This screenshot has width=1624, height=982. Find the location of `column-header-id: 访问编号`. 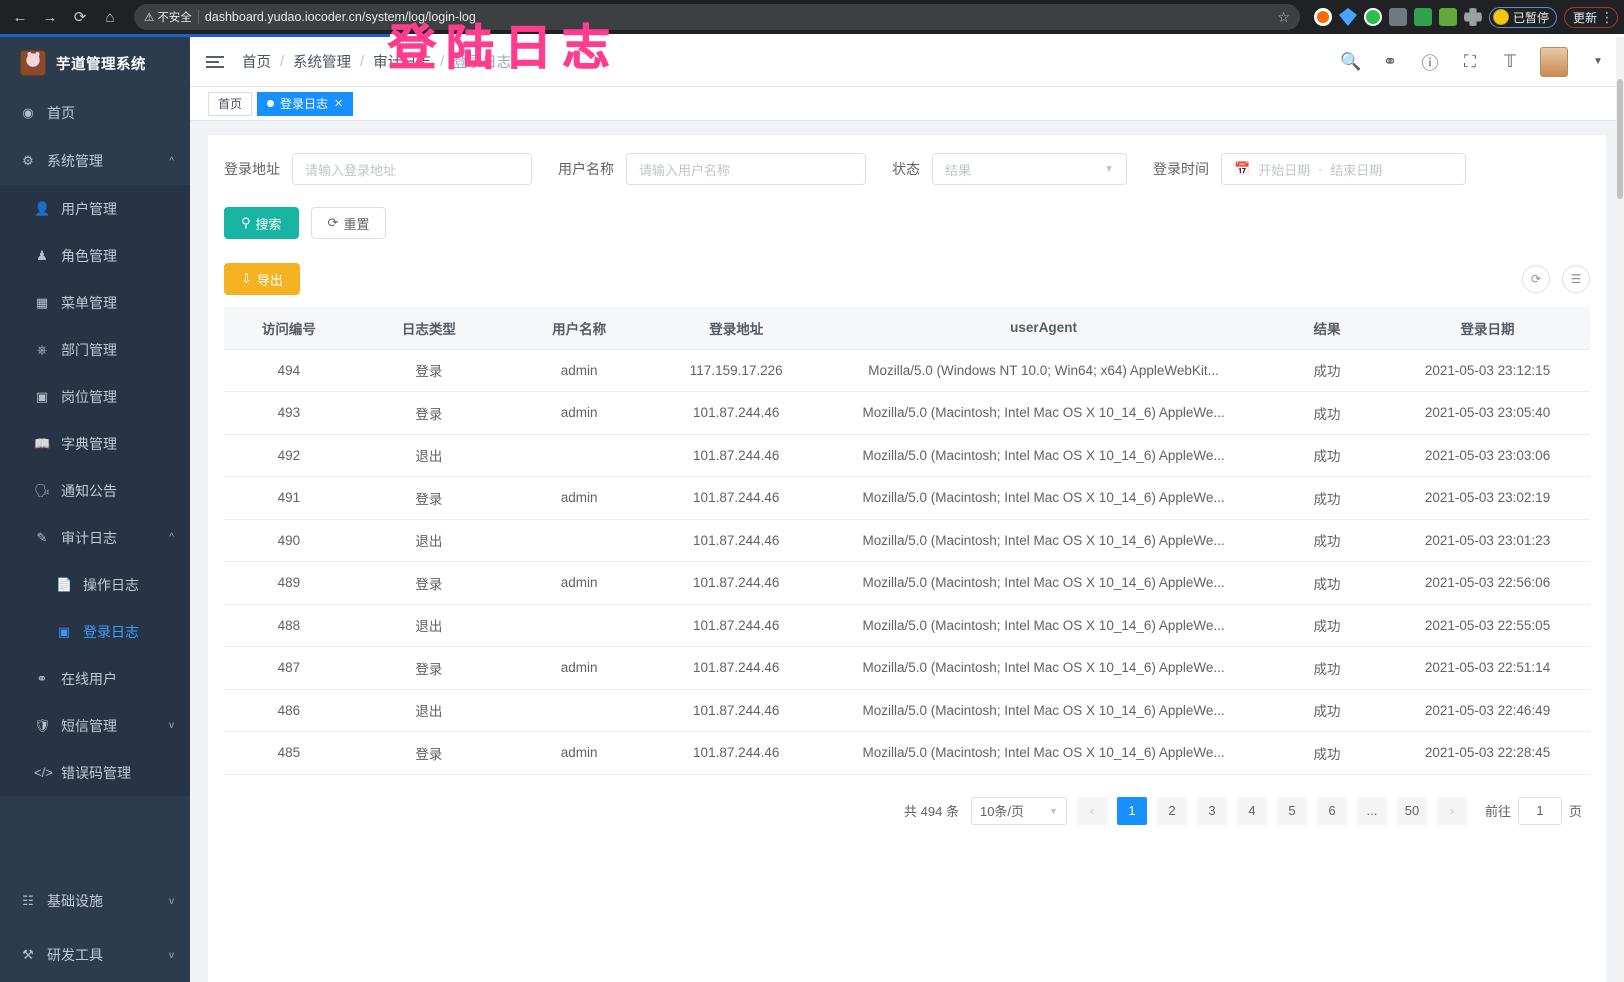

column-header-id: 访问编号 is located at coordinates (289, 328).